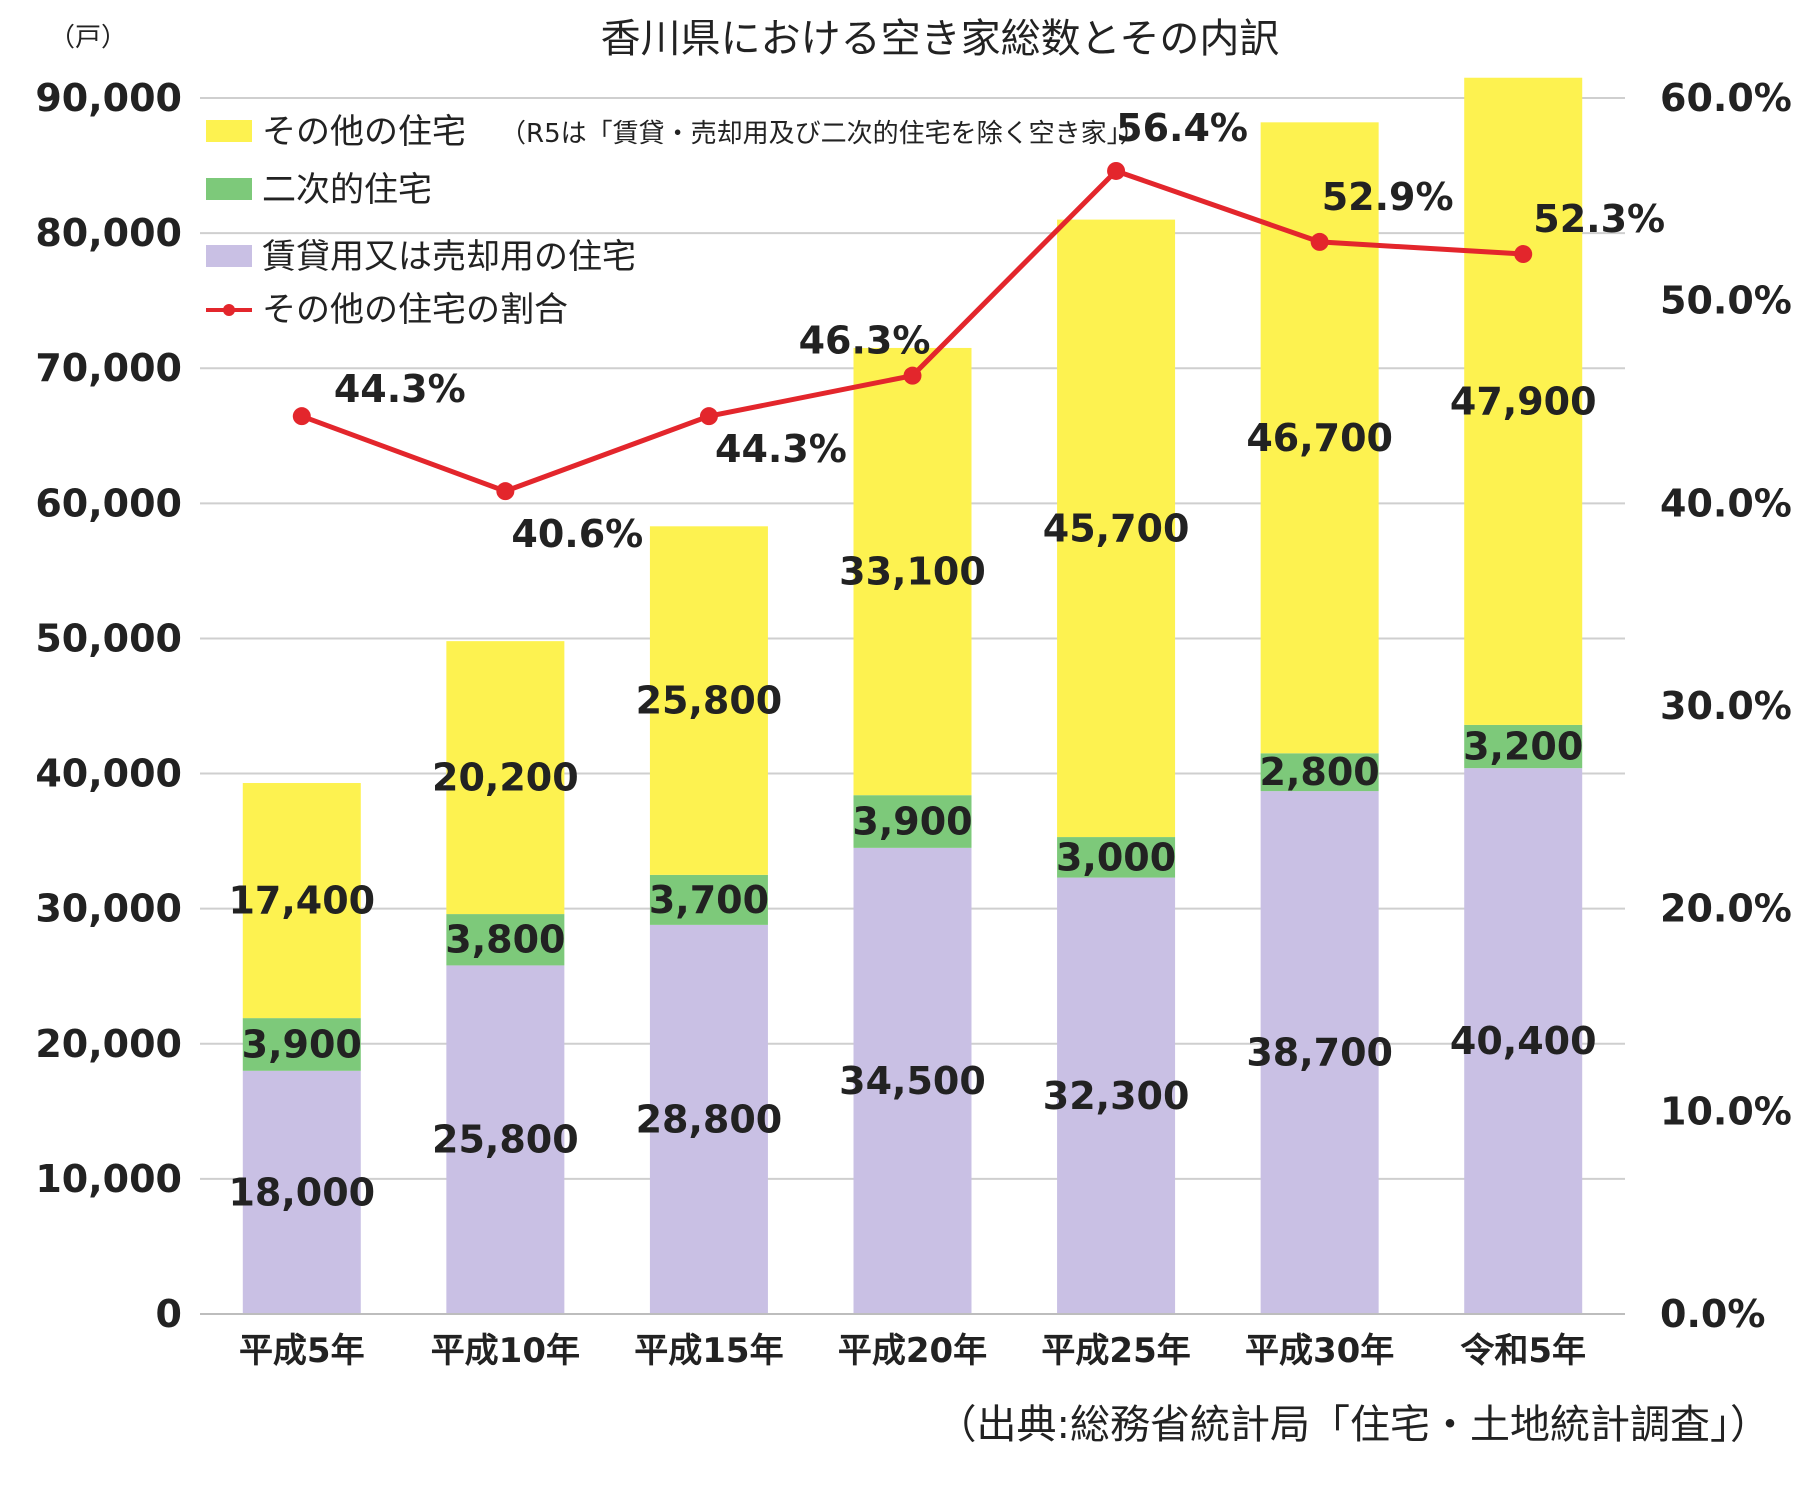 The height and width of the screenshot is (1495, 1803). I want to click on right-tick-label: 0.0%, so click(1712, 1314).